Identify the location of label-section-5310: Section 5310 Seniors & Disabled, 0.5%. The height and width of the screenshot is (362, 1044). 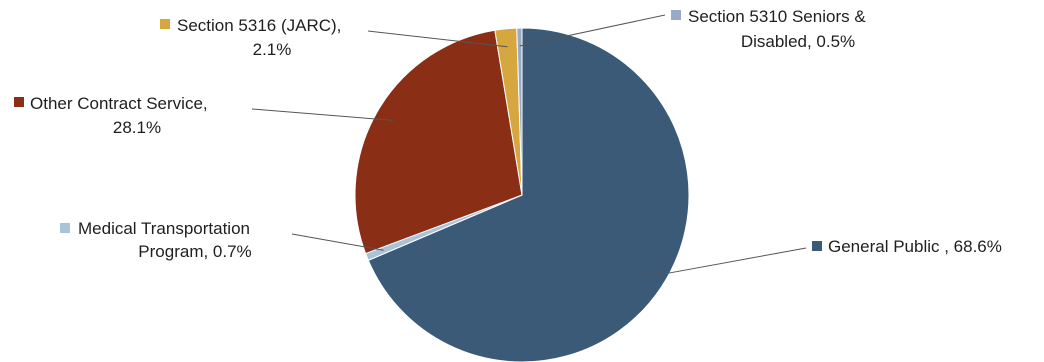
(768, 29).